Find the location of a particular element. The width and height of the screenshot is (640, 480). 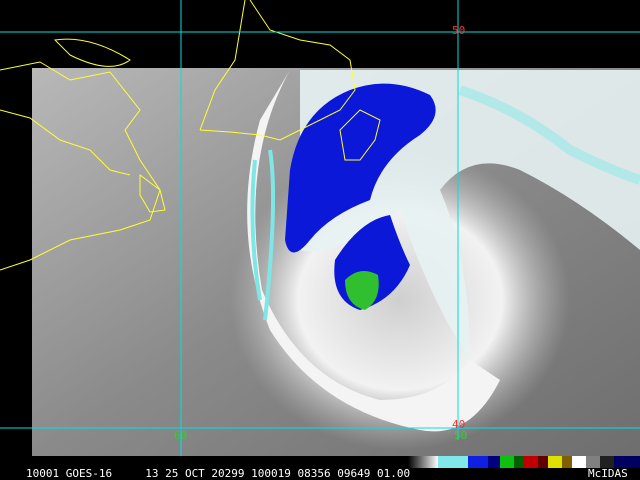

cold-tops is located at coordinates (360, 168).